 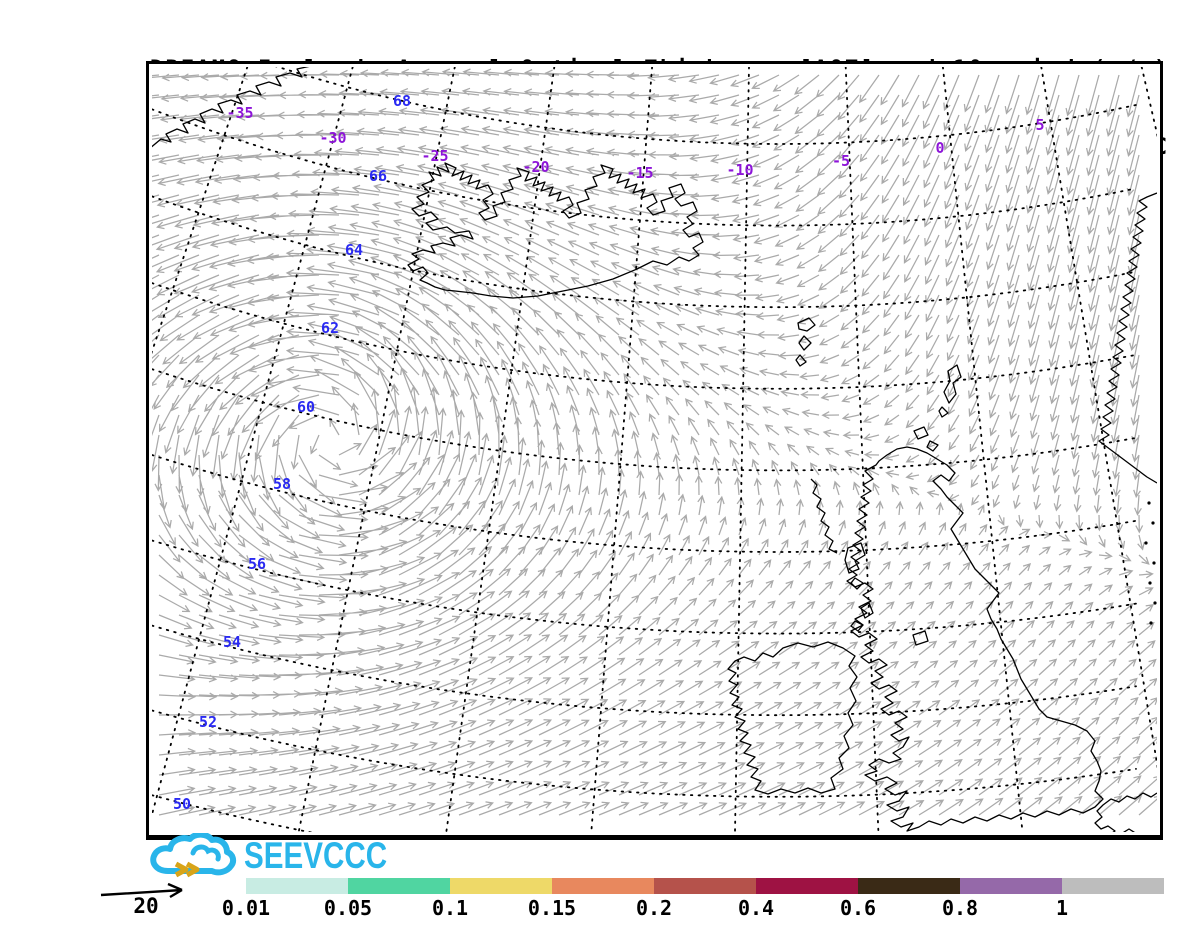 What do you see at coordinates (208, 722) in the screenshot?
I see `lat-label: 52` at bounding box center [208, 722].